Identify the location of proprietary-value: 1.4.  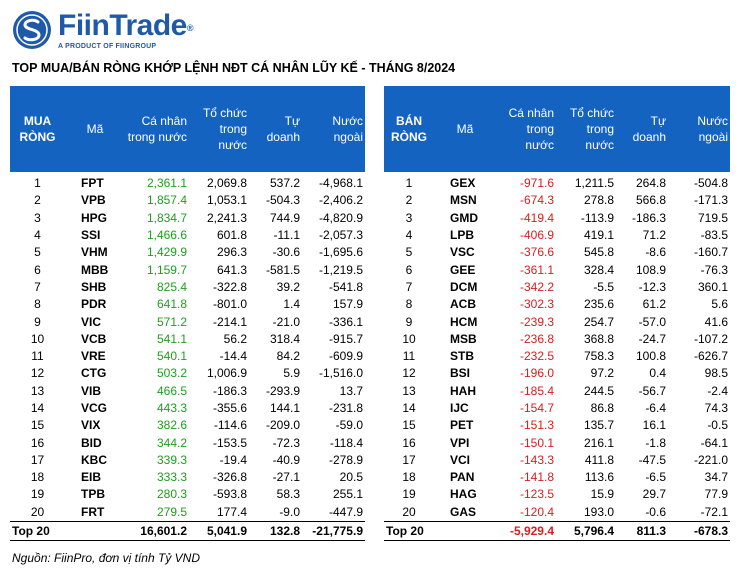
(291, 304).